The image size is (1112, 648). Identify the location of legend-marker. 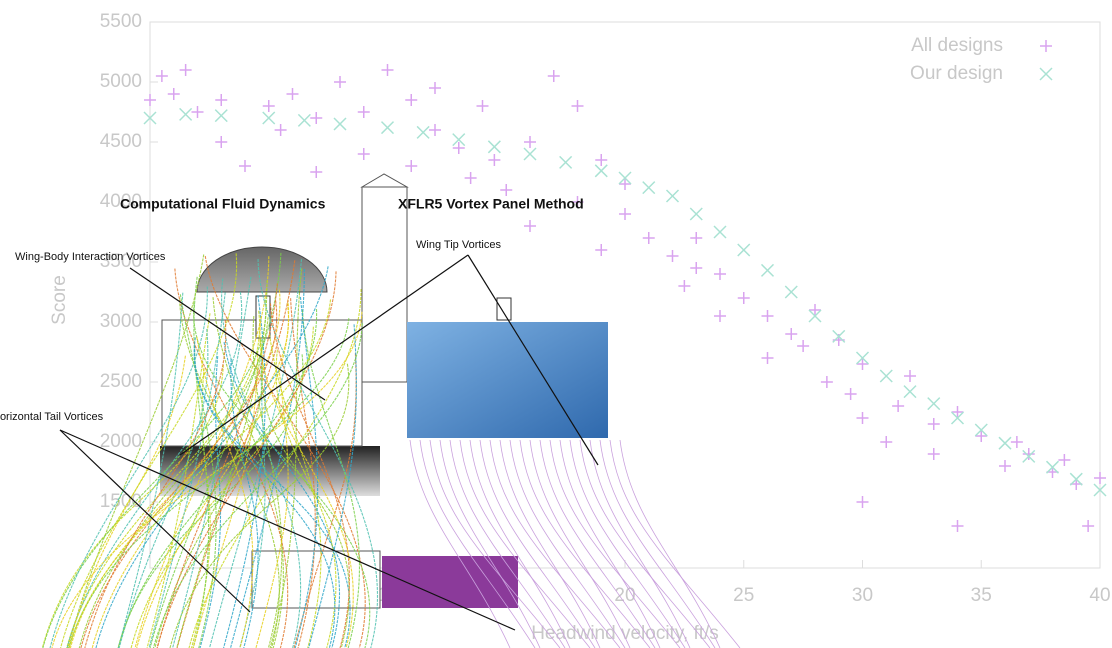
(1046, 74).